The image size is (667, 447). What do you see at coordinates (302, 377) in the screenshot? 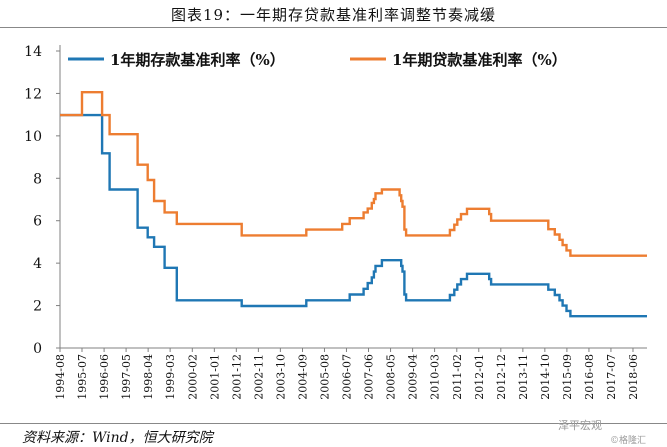
I see `x-tick-label: 2004-09` at bounding box center [302, 377].